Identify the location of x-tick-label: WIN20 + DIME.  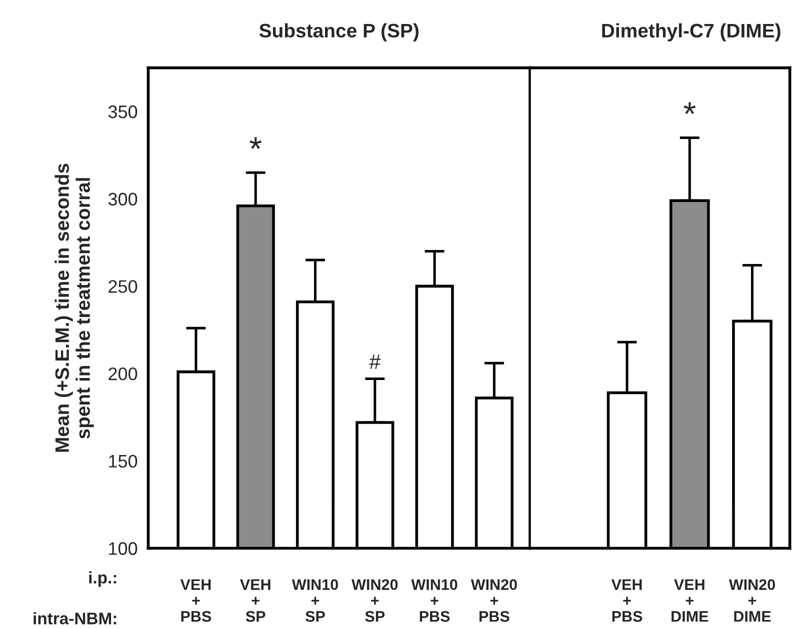
(751, 600).